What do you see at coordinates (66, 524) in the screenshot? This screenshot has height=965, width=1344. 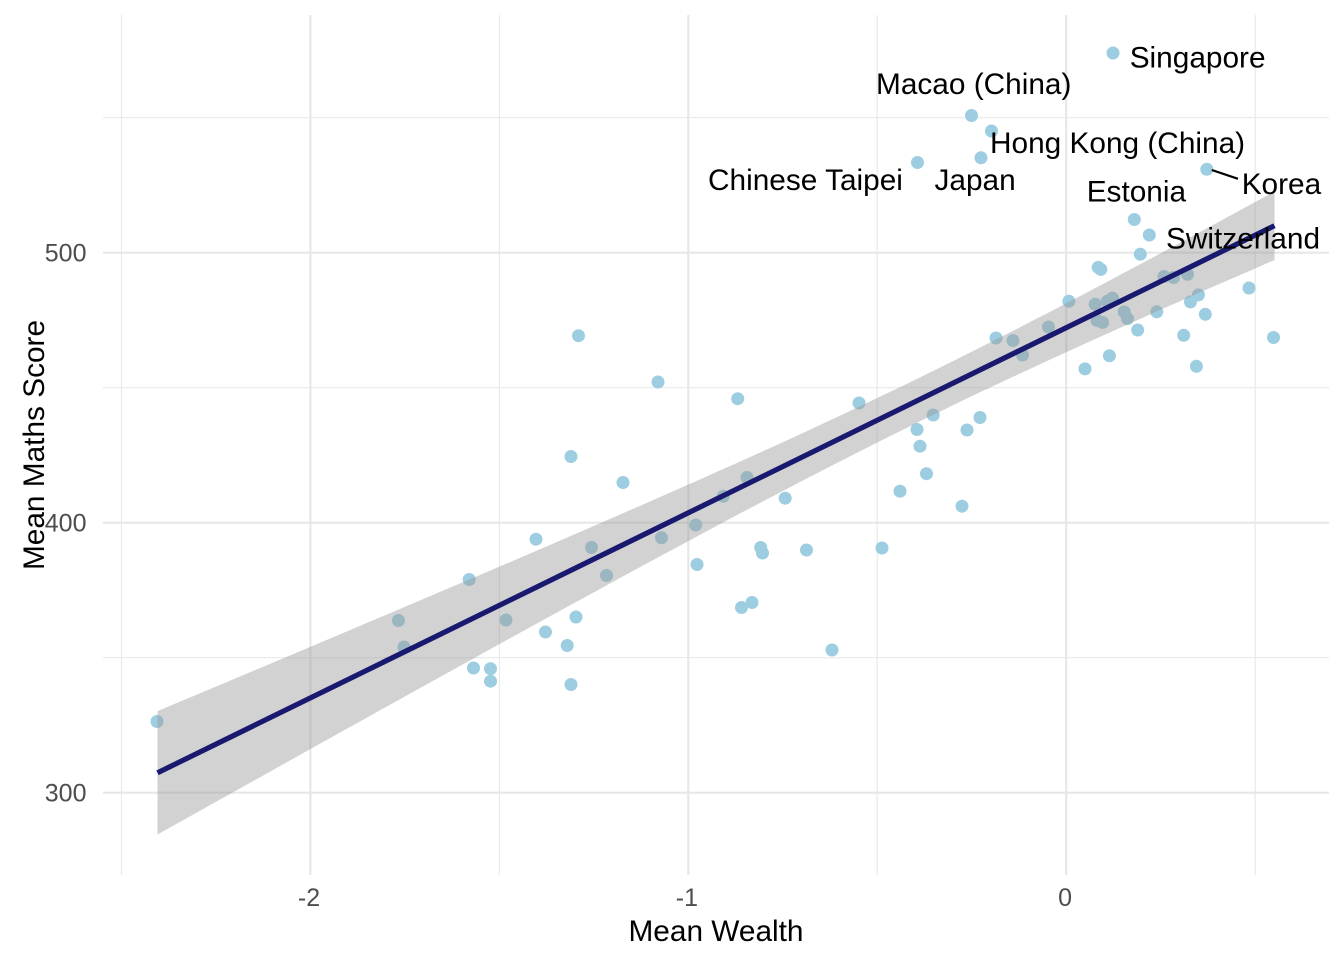 I see `svg-text: 400` at bounding box center [66, 524].